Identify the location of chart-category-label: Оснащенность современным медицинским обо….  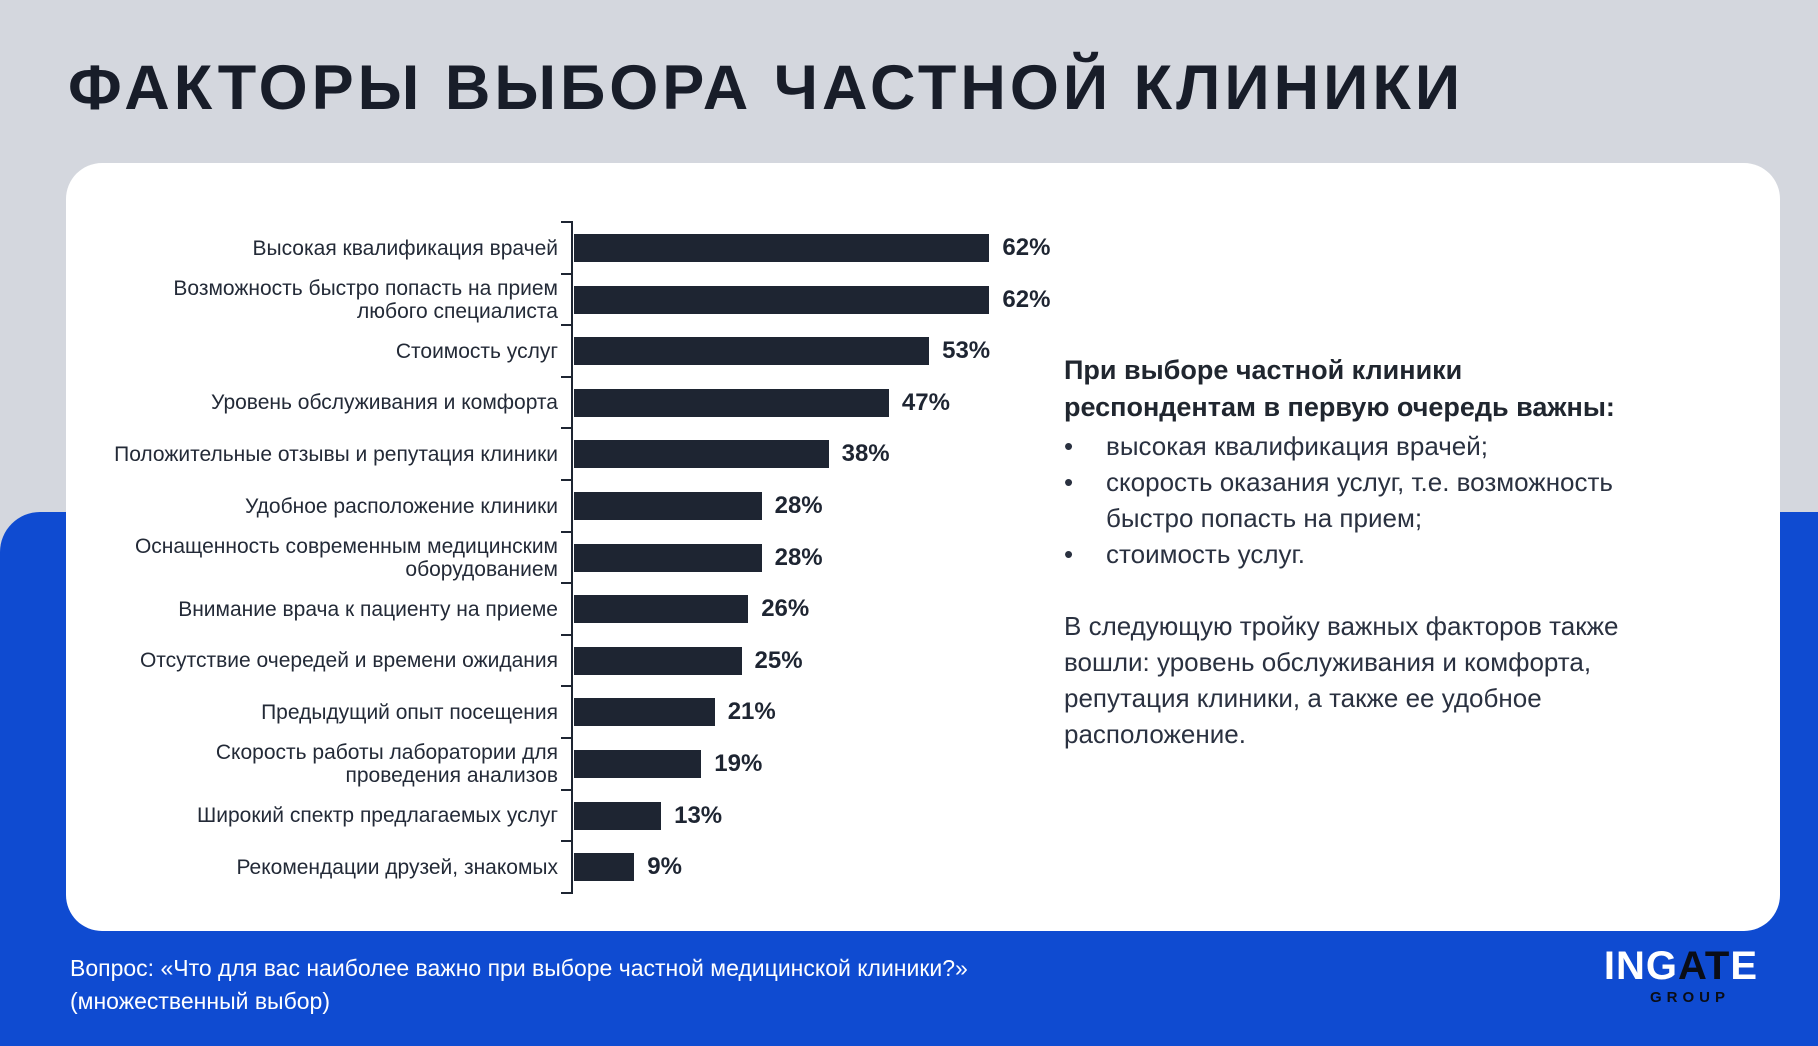
(346, 557).